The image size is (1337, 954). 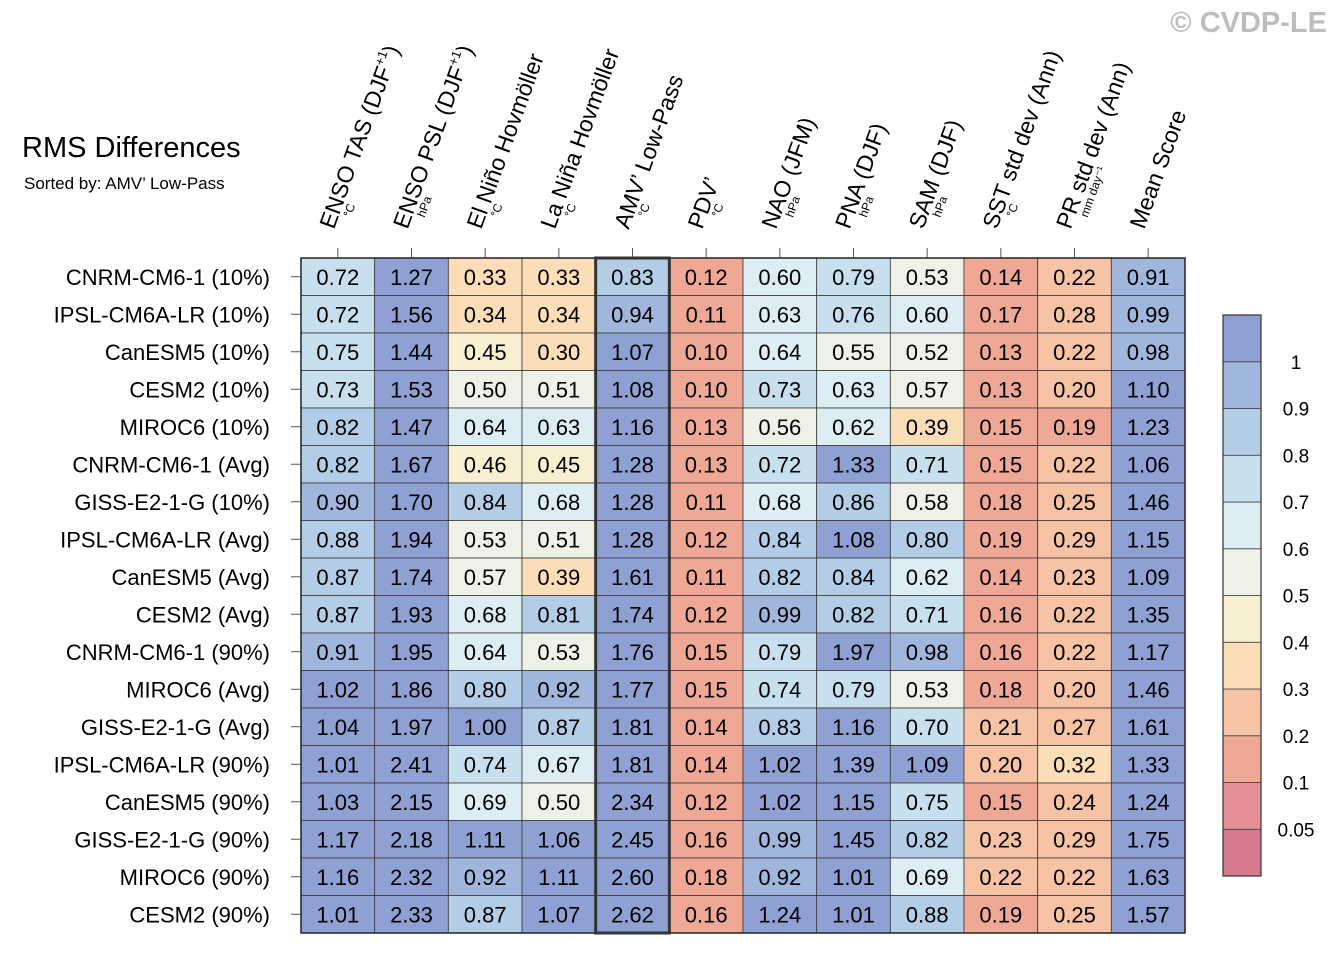 What do you see at coordinates (195, 877) in the screenshot?
I see `row-label: MIROC6 (90%)` at bounding box center [195, 877].